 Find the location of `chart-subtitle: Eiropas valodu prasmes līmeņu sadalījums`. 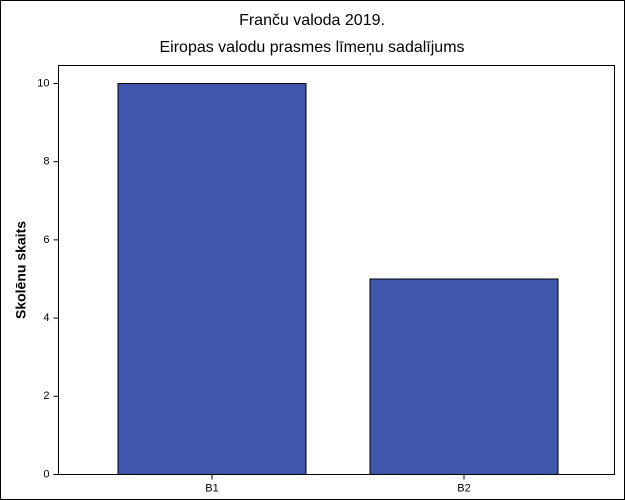

chart-subtitle: Eiropas valodu prasmes līmeņu sadalījums is located at coordinates (311, 47).